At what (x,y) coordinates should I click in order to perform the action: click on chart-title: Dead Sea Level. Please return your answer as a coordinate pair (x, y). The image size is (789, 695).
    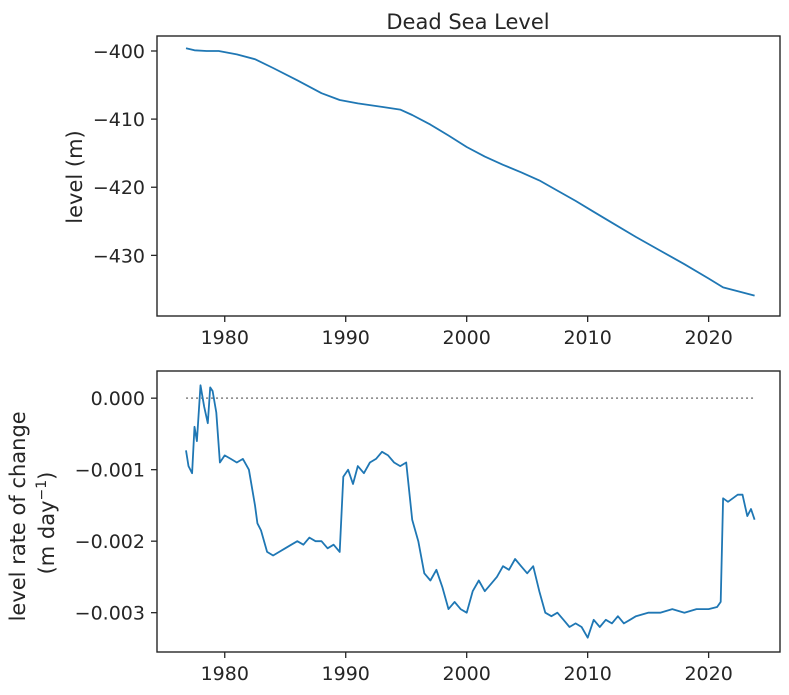
    Looking at the image, I should click on (467, 22).